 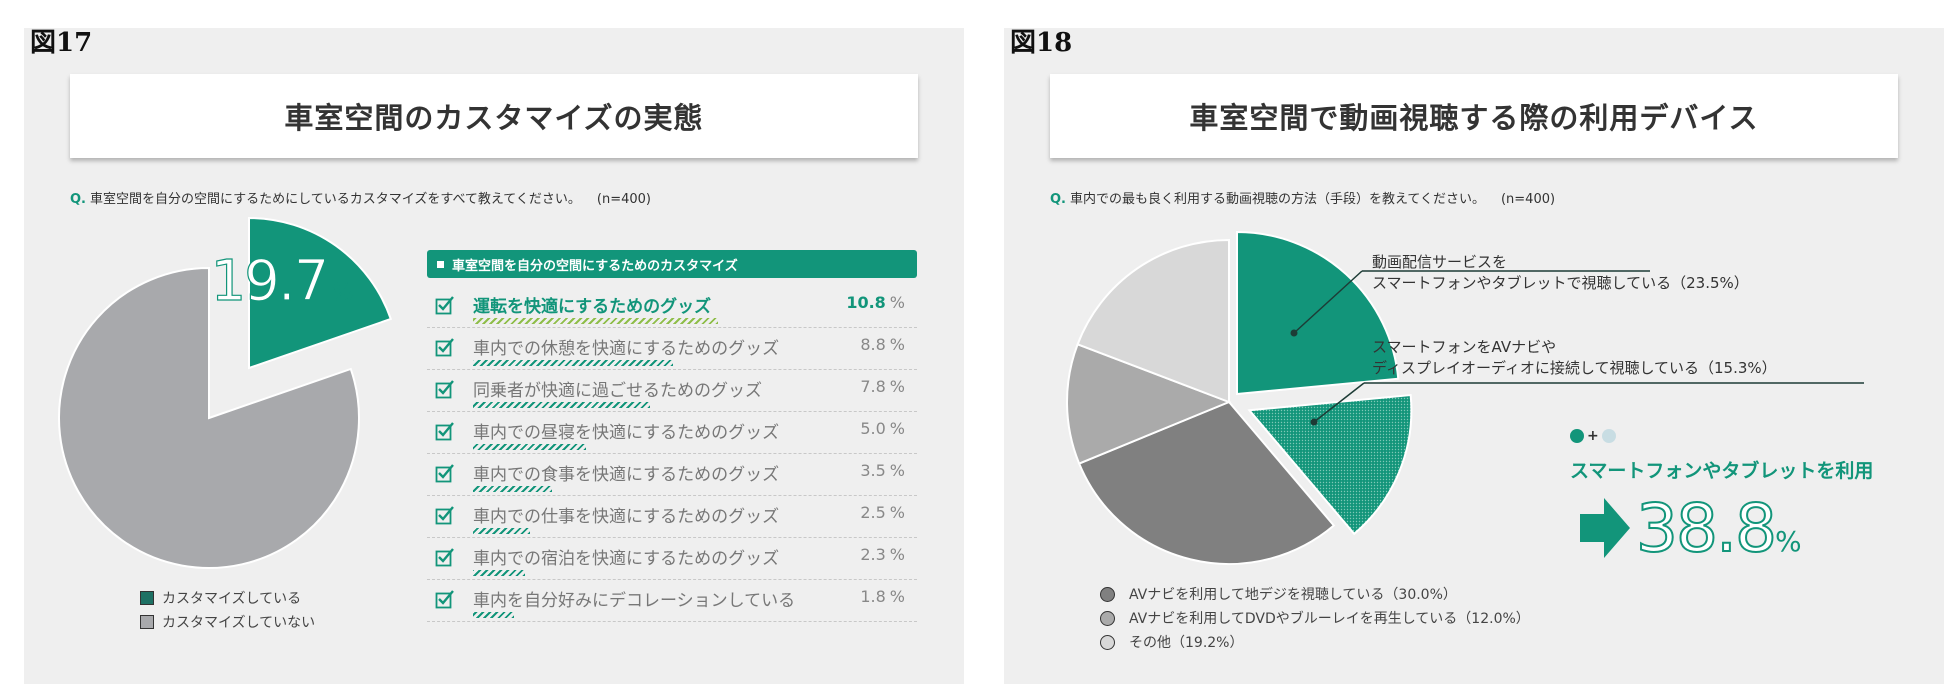 What do you see at coordinates (1186, 643) in the screenshot?
I see `legend-label: その他（19.2%）` at bounding box center [1186, 643].